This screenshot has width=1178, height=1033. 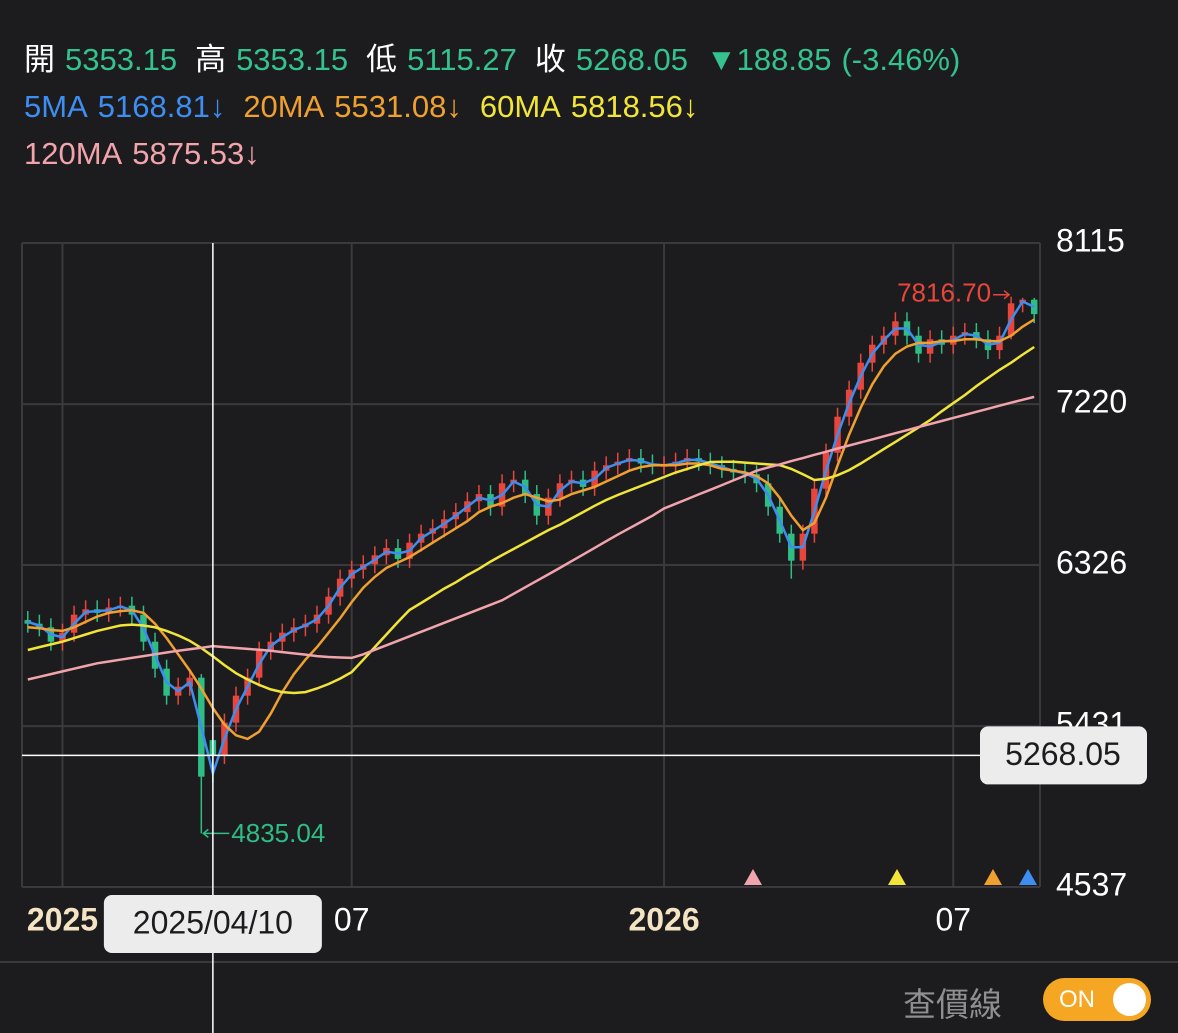 I want to click on price-line-label: 查價線, so click(x=952, y=1004).